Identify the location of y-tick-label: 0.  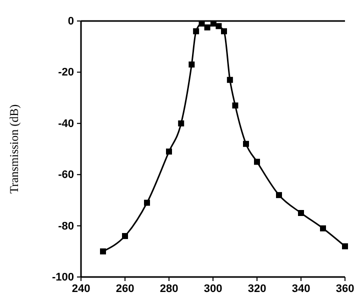
(71, 22).